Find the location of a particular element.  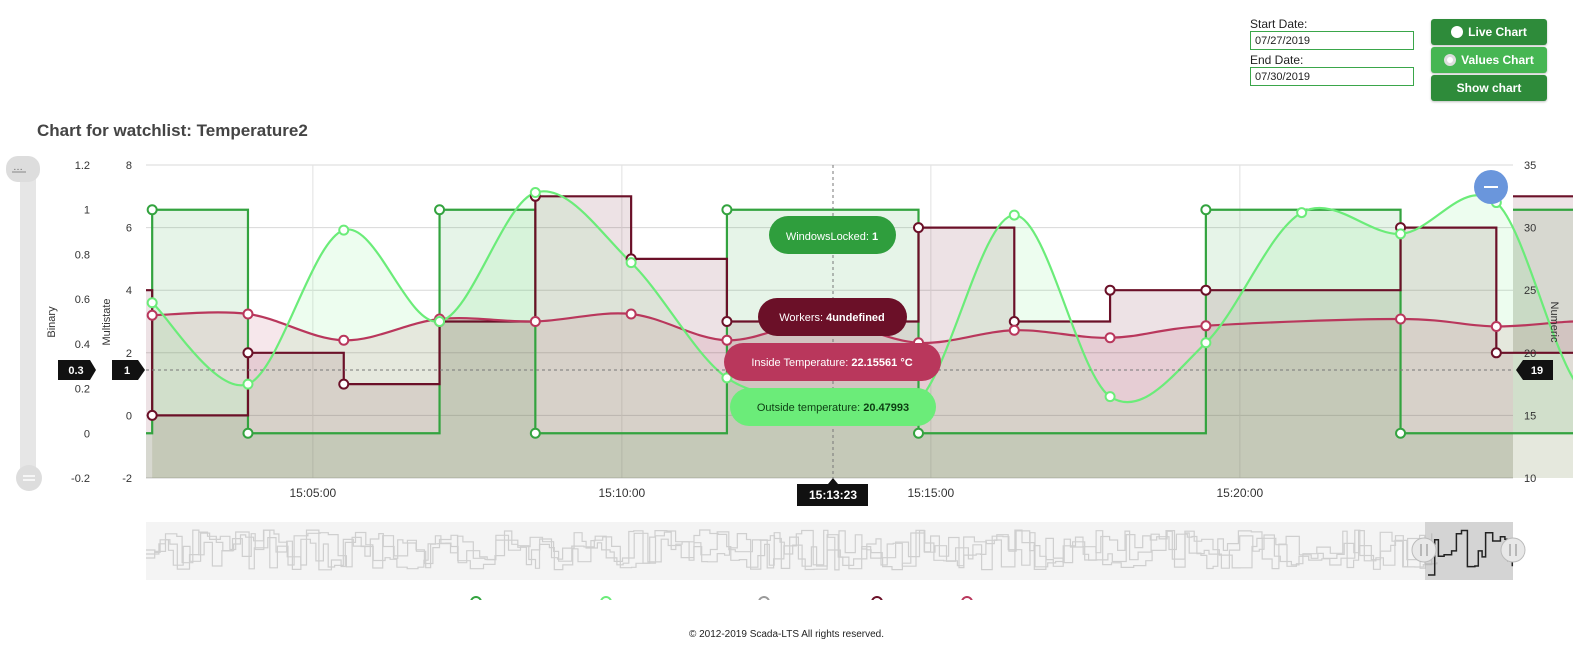

zoom-out-button is located at coordinates (1491, 187).